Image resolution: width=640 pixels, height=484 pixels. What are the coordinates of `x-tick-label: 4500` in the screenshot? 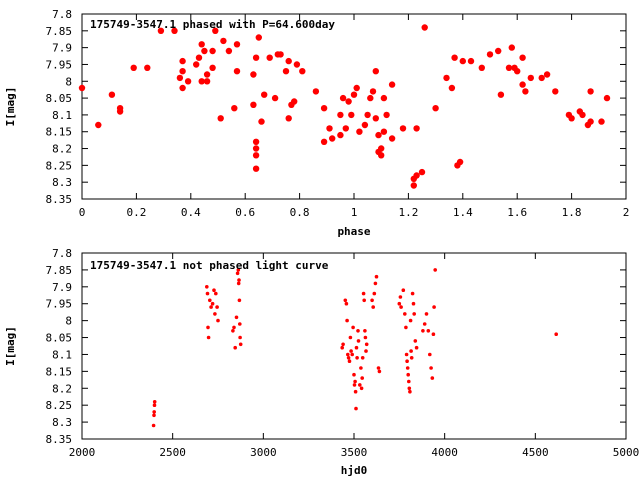 It's located at (535, 452).